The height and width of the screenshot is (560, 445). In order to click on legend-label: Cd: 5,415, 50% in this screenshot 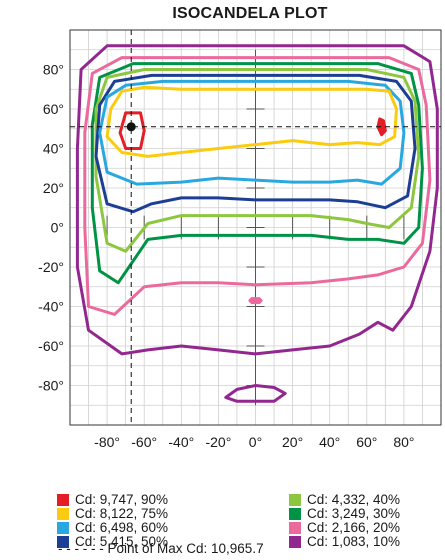, I will do `click(122, 541)`.